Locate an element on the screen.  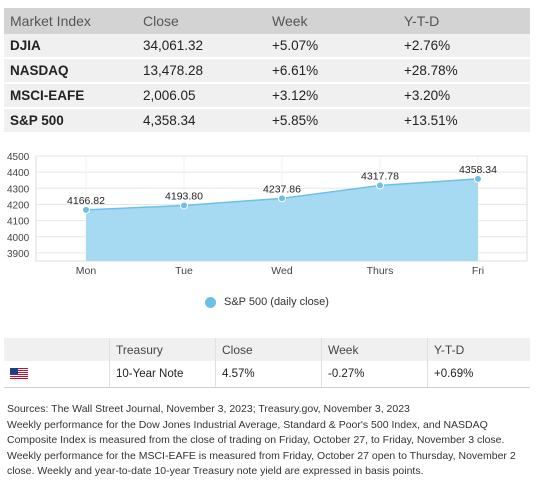
market-table-header: Market Index Close Week Y-T-D is located at coordinates (267, 21).